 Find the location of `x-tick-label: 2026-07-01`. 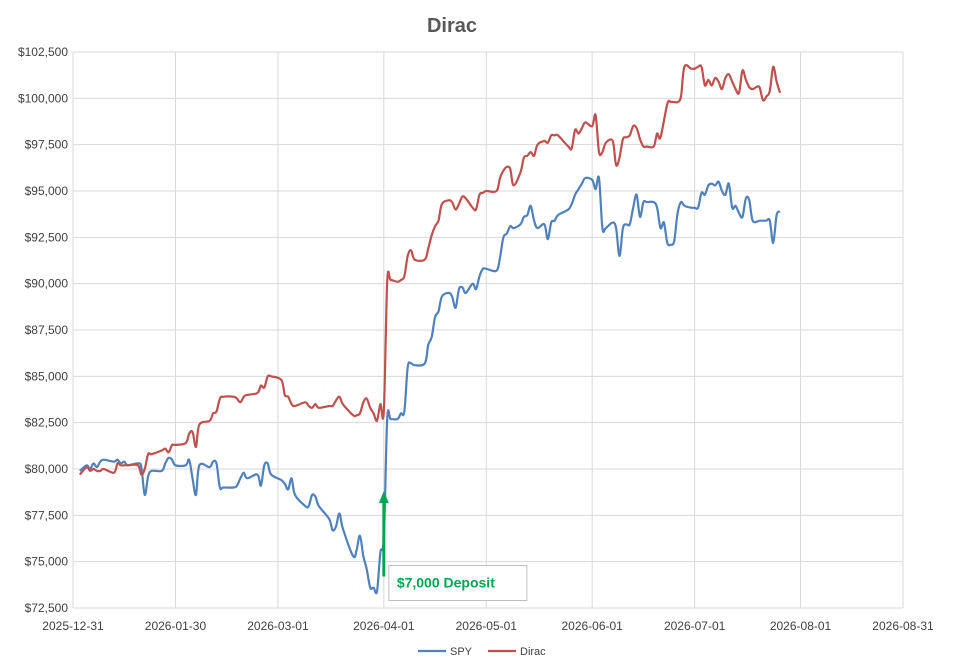

x-tick-label: 2026-07-01 is located at coordinates (695, 626).